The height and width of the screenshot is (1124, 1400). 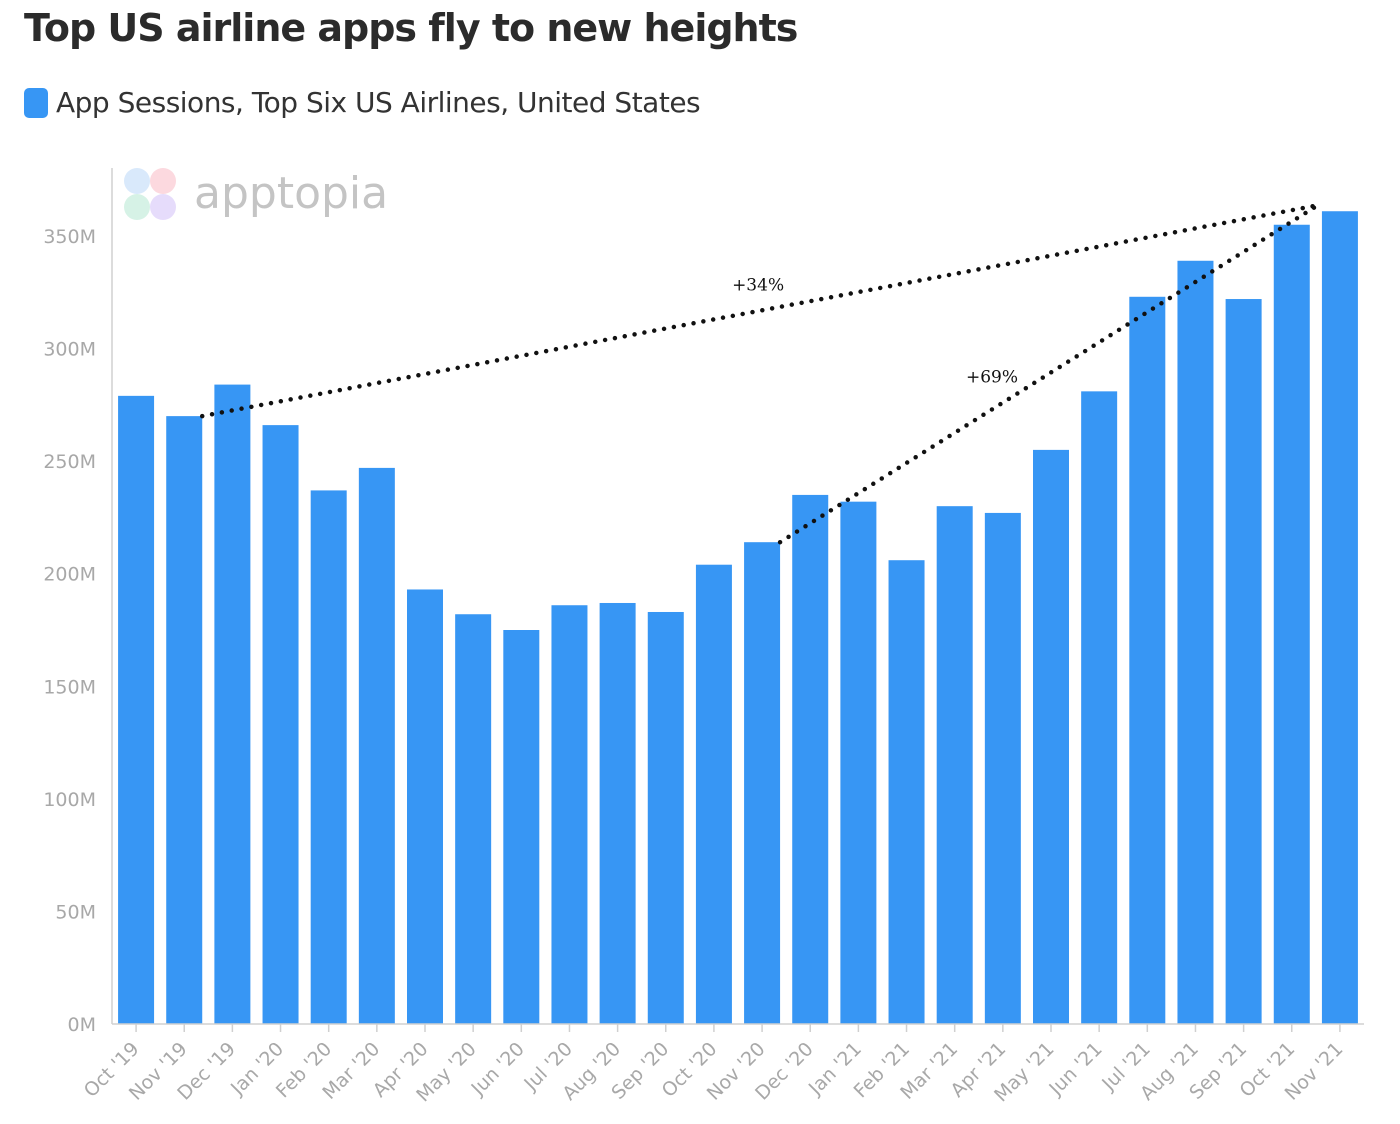 I want to click on apptopia-watermark: apptopia, so click(x=256, y=194).